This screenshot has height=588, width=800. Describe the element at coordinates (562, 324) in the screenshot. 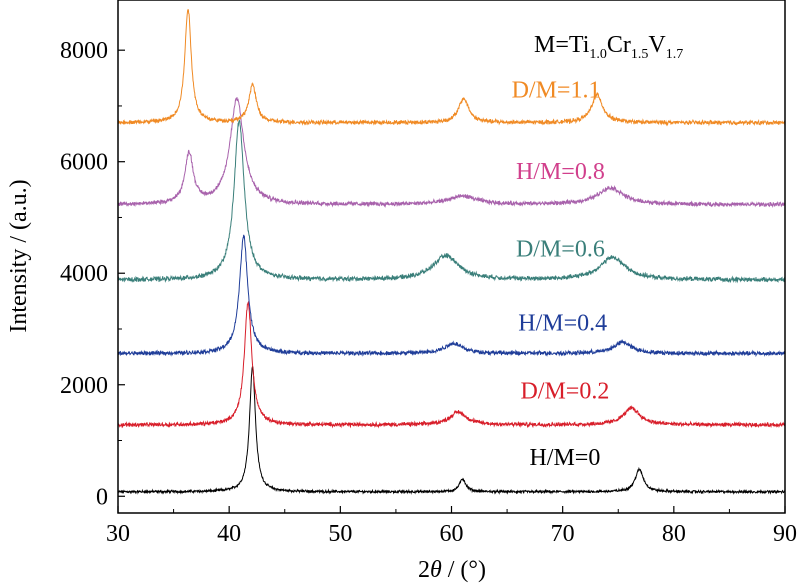

I see `series-label-2: H/M=0.4` at that location.